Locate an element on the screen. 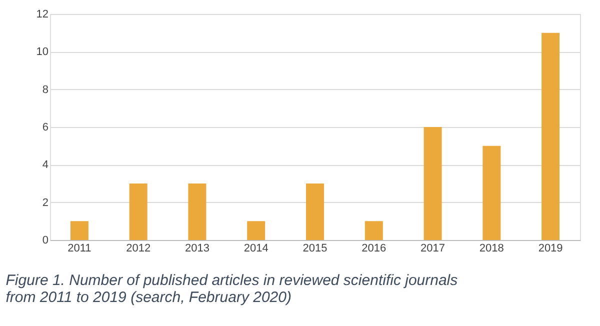 The height and width of the screenshot is (326, 600). x-tick-label: 2018 is located at coordinates (491, 248).